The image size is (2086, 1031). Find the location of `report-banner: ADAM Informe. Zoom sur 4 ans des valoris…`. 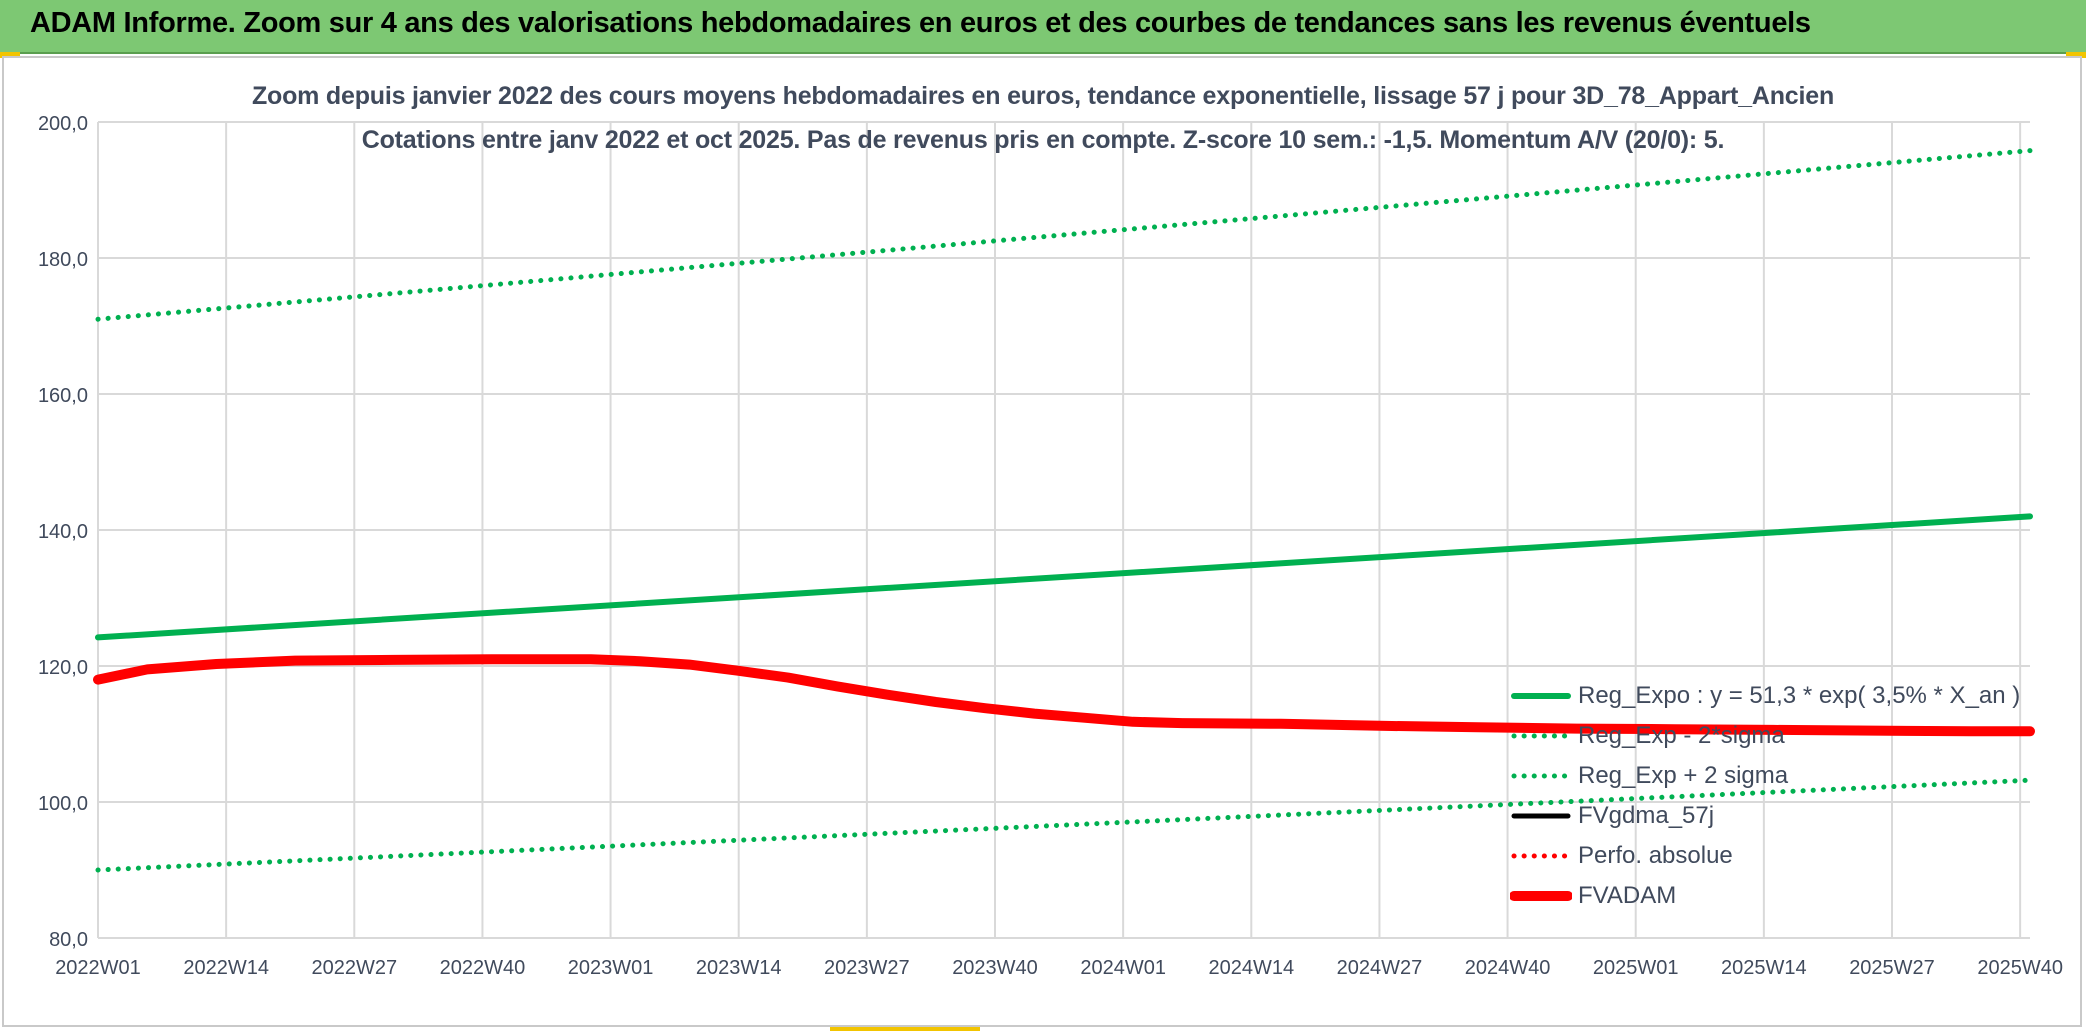

report-banner: ADAM Informe. Zoom sur 4 ans des valoris… is located at coordinates (1043, 27).